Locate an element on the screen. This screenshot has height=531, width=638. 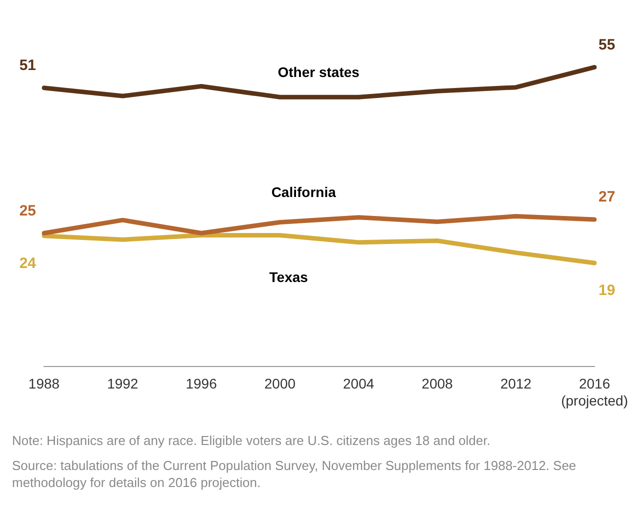
x-tick-label: 1992 is located at coordinates (122, 384).